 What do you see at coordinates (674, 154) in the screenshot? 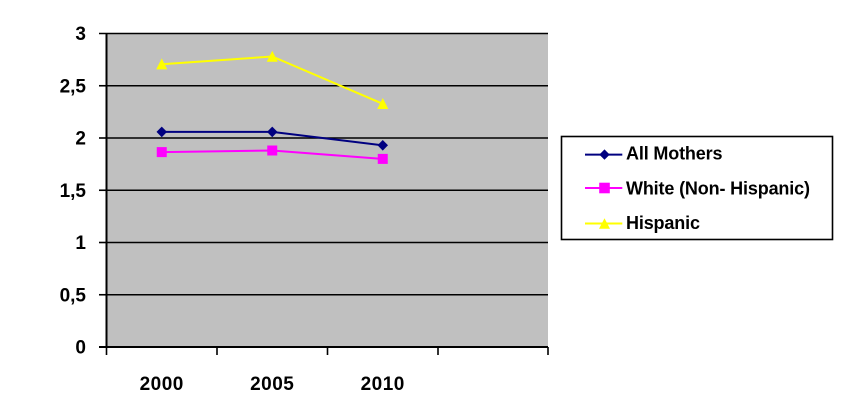
I see `svg-text: All Mothers` at bounding box center [674, 154].